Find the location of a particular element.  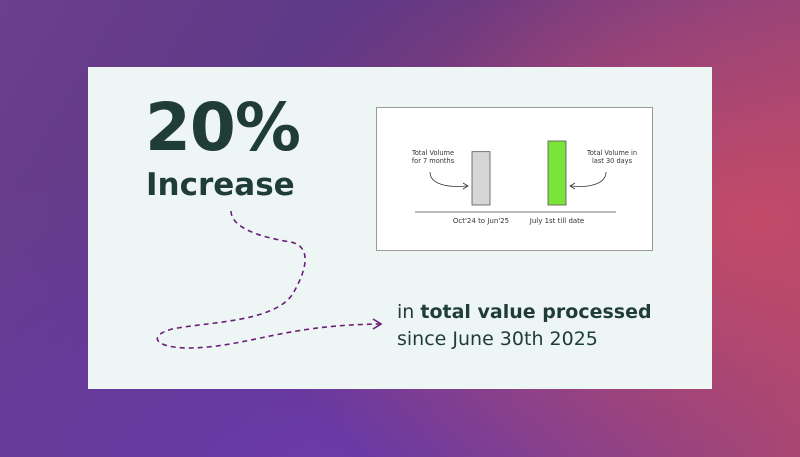

annotation-label: Total Volume is located at coordinates (432, 153).